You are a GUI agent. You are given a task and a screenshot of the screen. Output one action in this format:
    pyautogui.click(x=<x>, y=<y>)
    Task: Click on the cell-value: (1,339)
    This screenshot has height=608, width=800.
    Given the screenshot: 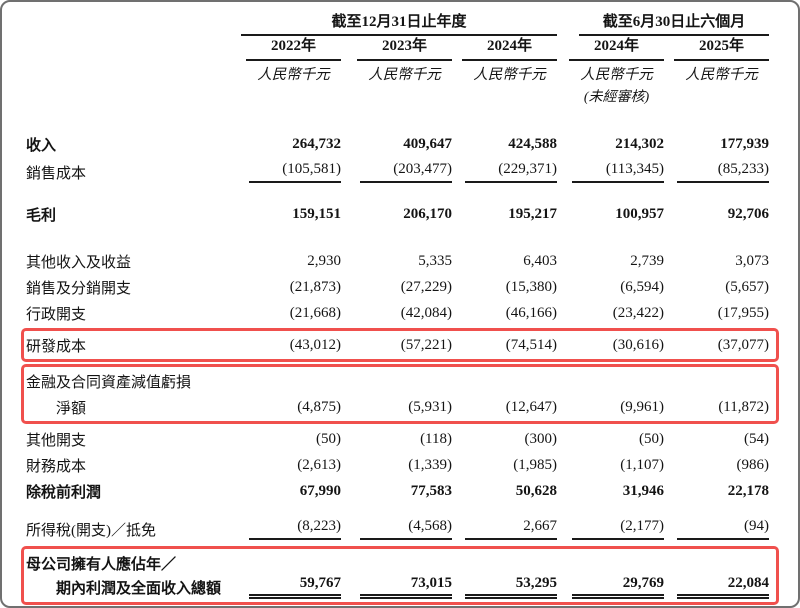 What is the action you would take?
    pyautogui.click(x=430, y=464)
    